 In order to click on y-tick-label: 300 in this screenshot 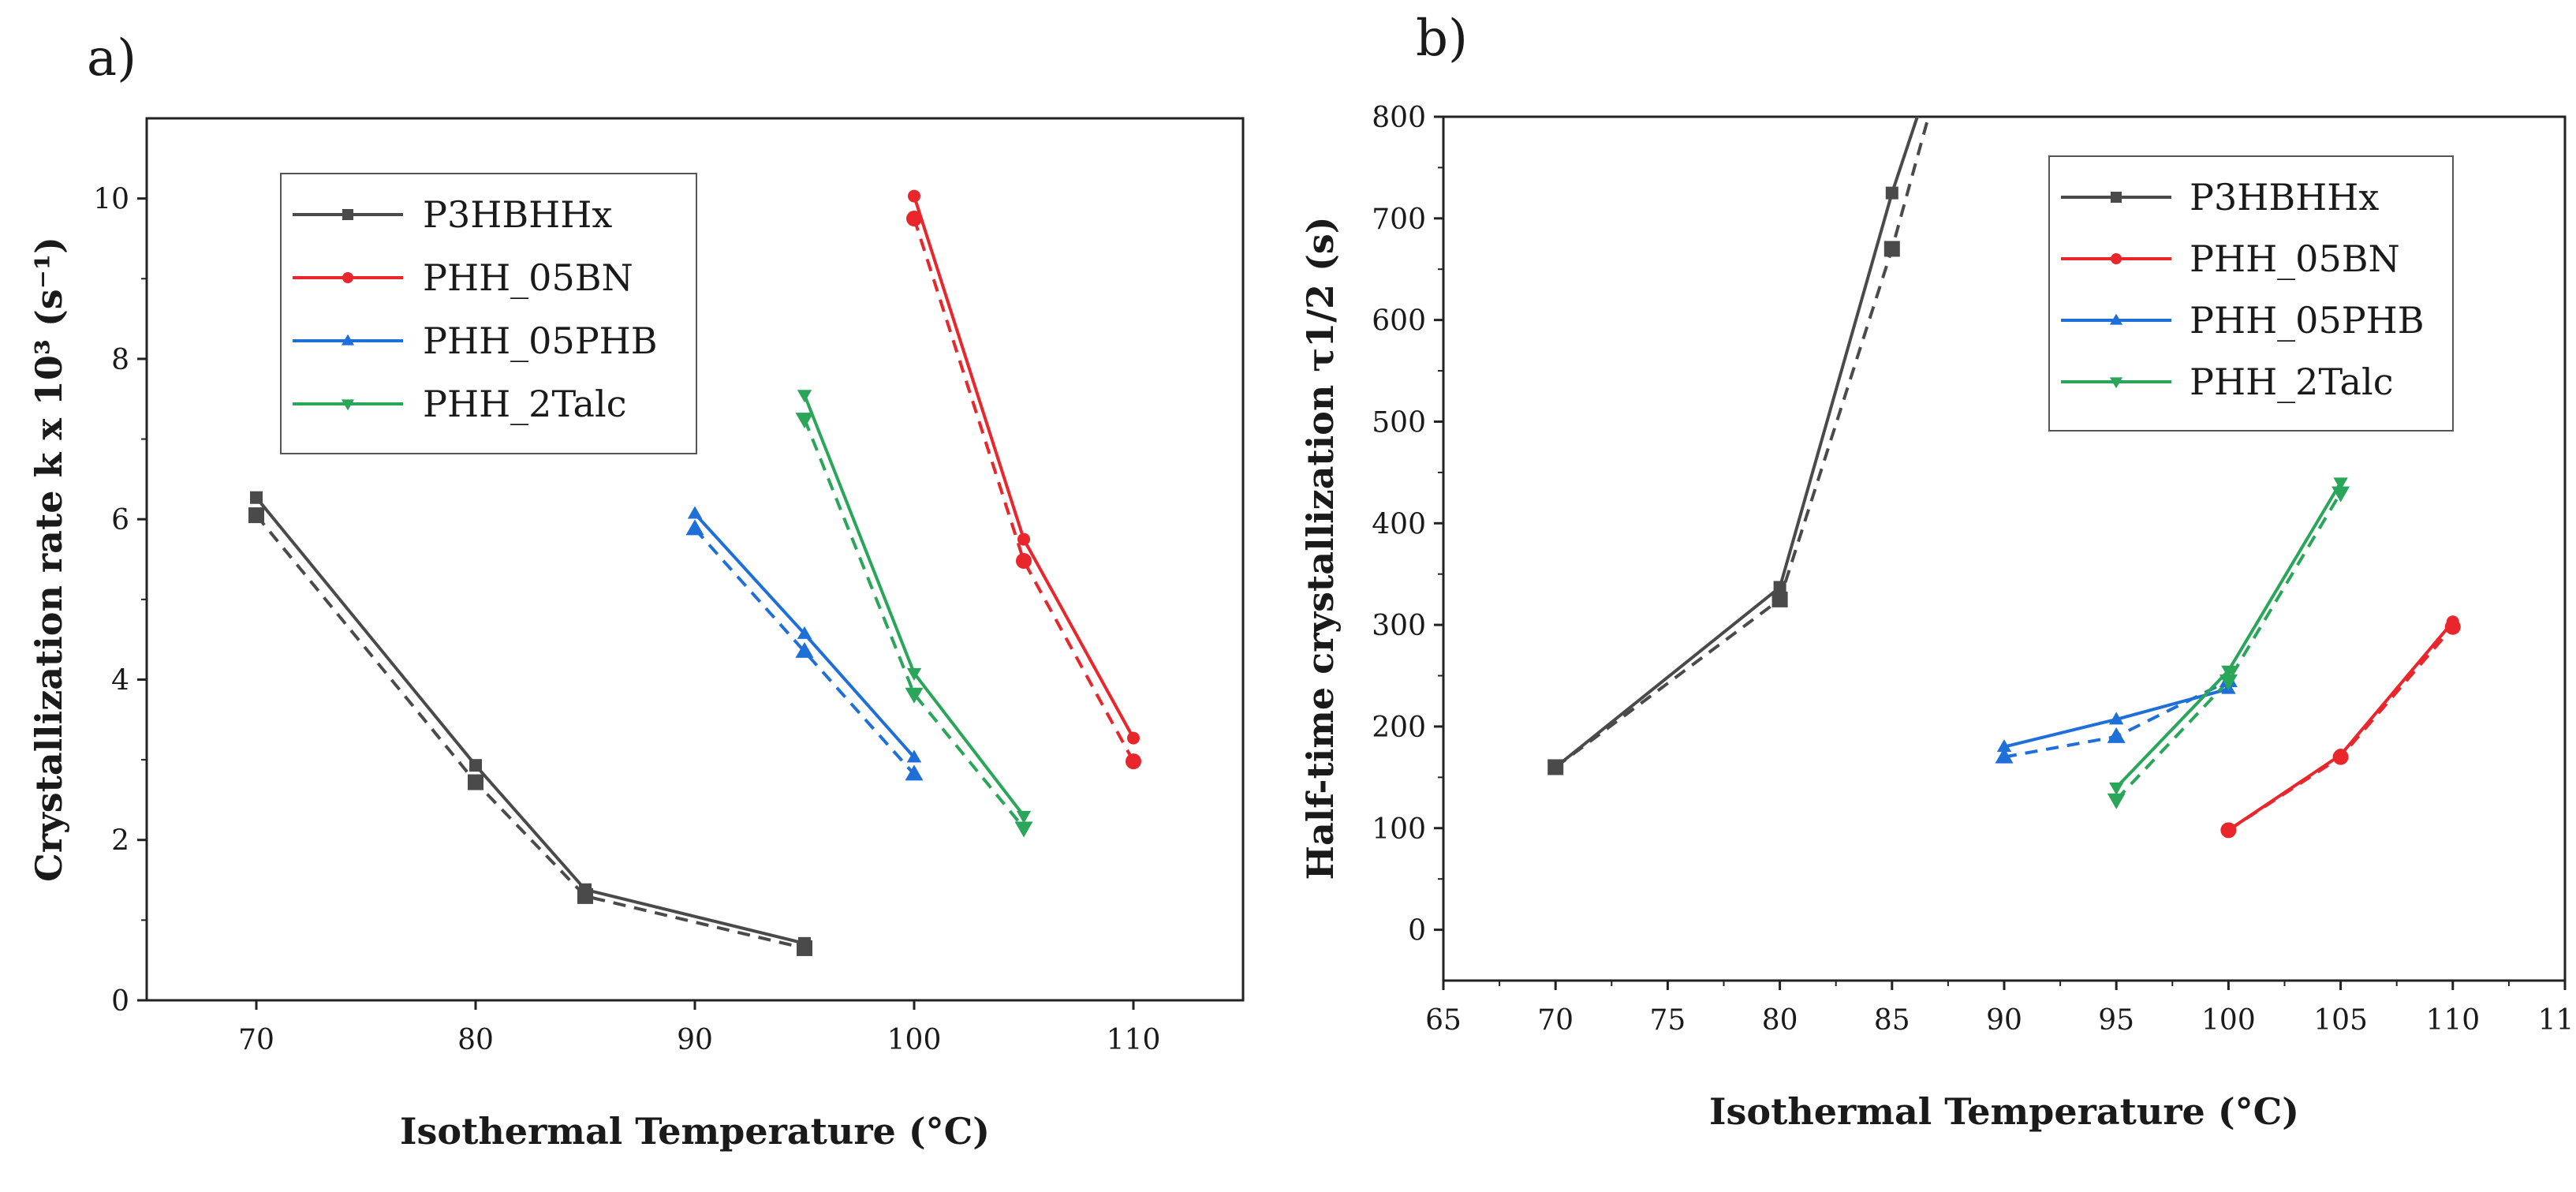, I will do `click(1399, 626)`.